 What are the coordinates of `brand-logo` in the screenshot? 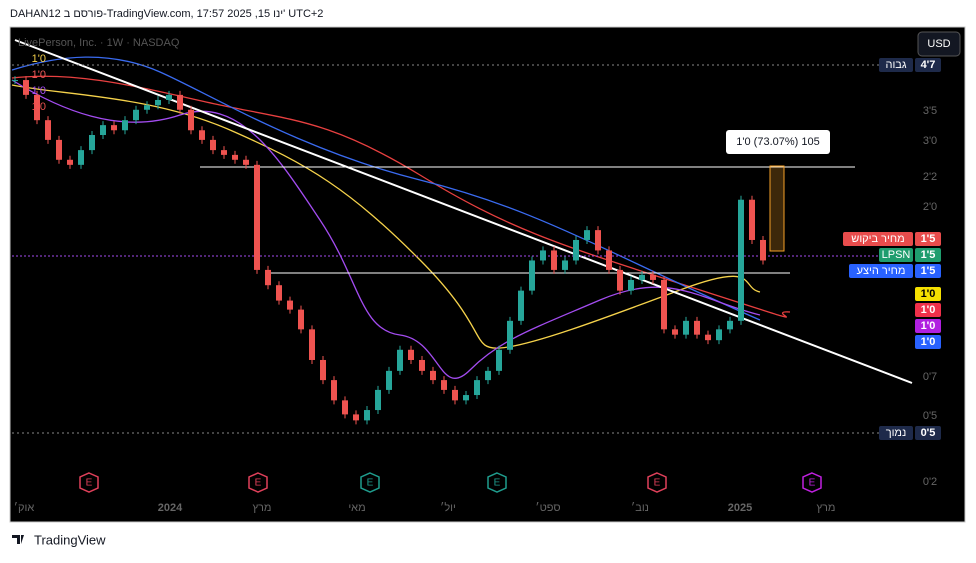 It's located at (18, 539).